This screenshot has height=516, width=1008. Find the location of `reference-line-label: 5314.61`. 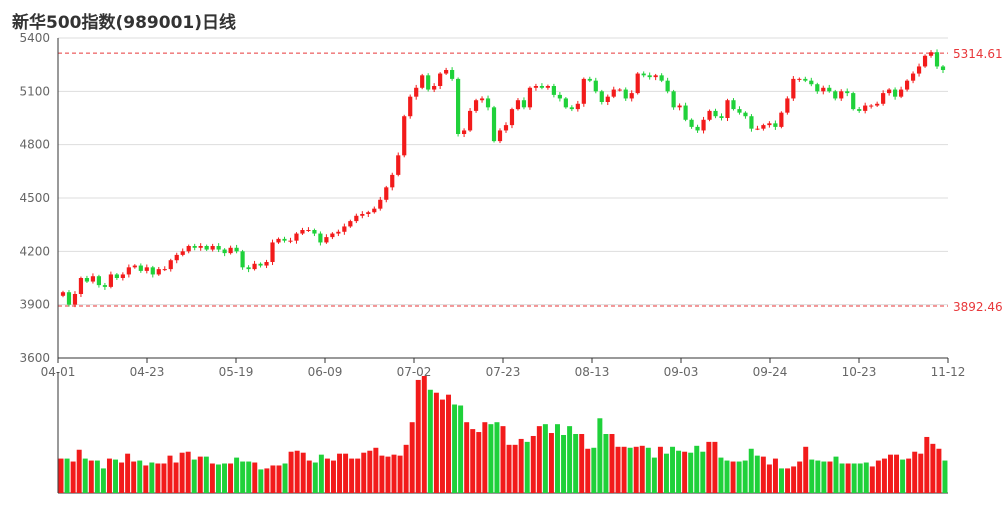

reference-line-label: 5314.61 is located at coordinates (978, 54).